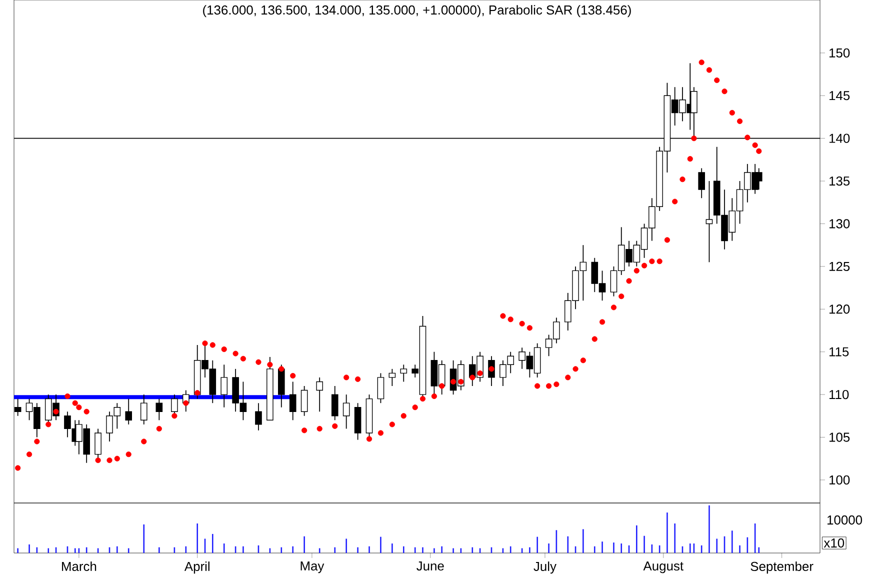 The width and height of the screenshot is (889, 586). I want to click on chart-title: (136.000, 136.500, 134.000, 135.000, +1.00000), Parabolic SAR (138.456), so click(417, 11).